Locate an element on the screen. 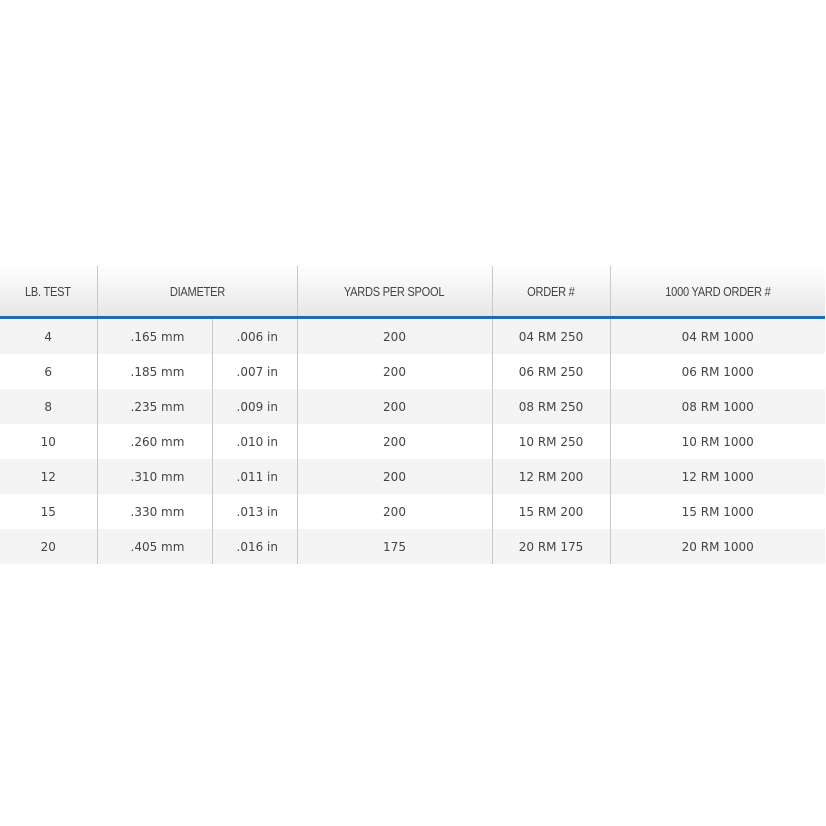 The image size is (826, 826). cell-order: 06 RM 250 is located at coordinates (550, 371).